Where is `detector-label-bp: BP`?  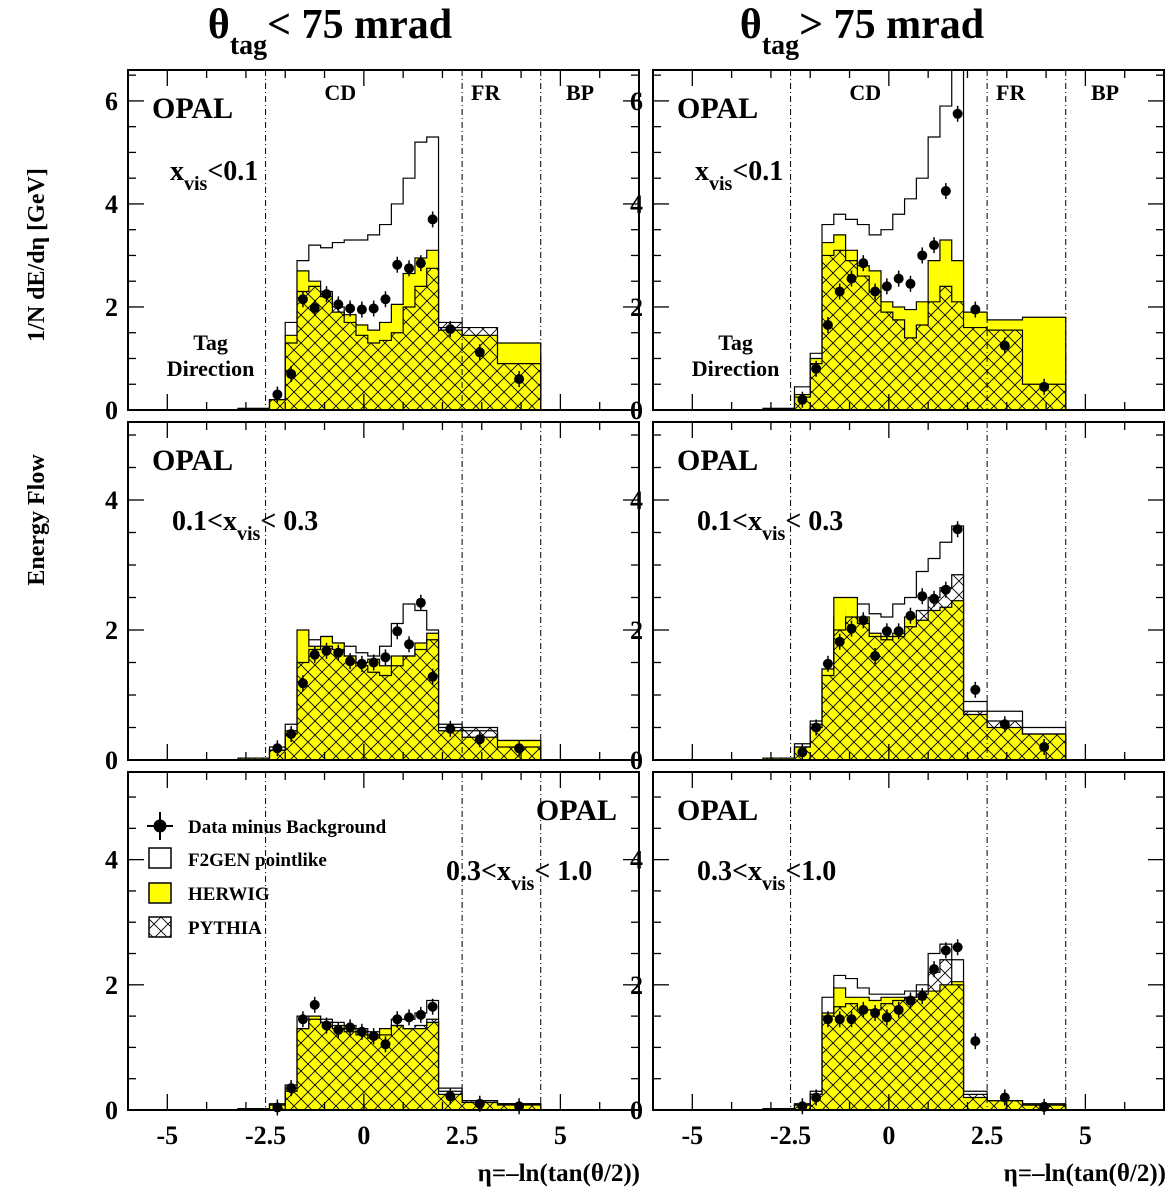
detector-label-bp: BP is located at coordinates (1105, 92).